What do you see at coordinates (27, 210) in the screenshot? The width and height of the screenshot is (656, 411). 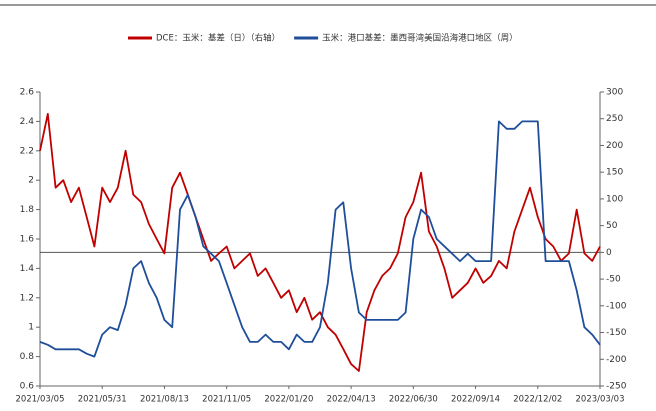 I see `y-tick-label: 1.8` at bounding box center [27, 210].